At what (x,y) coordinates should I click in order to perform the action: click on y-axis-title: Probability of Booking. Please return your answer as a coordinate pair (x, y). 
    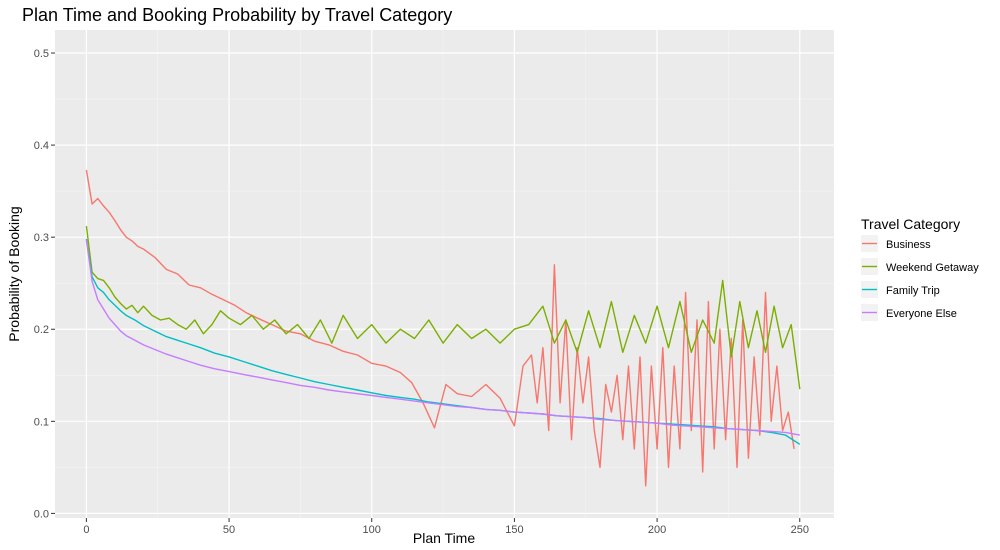
    Looking at the image, I should click on (14, 273).